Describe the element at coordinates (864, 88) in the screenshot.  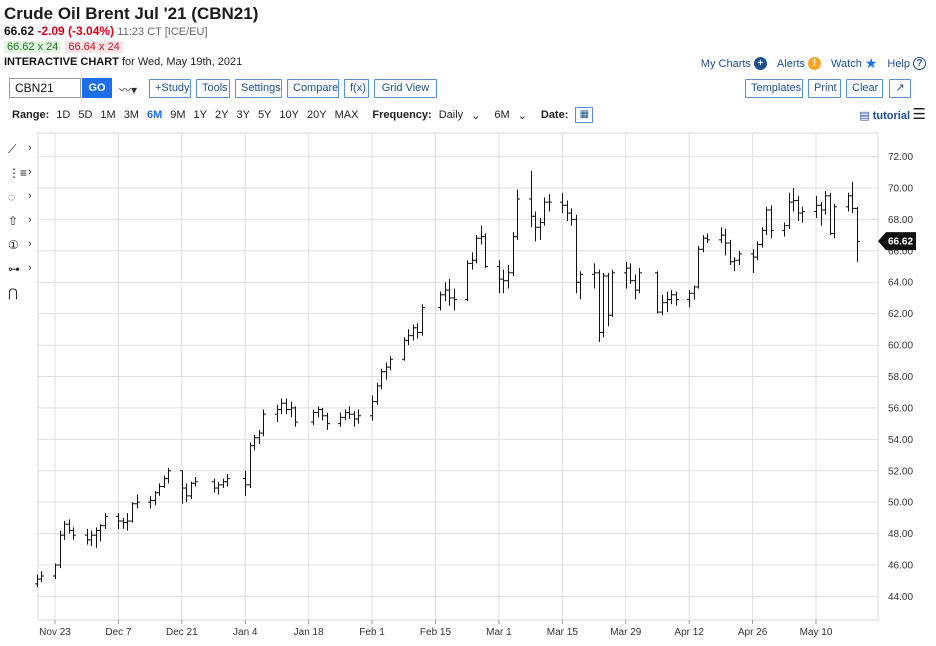
I see `clear-button: Clear` at that location.